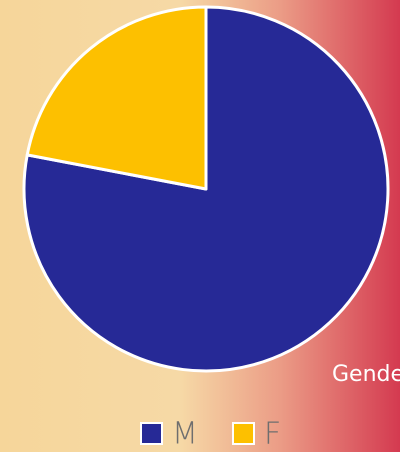 The image size is (400, 452). What do you see at coordinates (366, 374) in the screenshot?
I see `chart-title: Gender` at bounding box center [366, 374].